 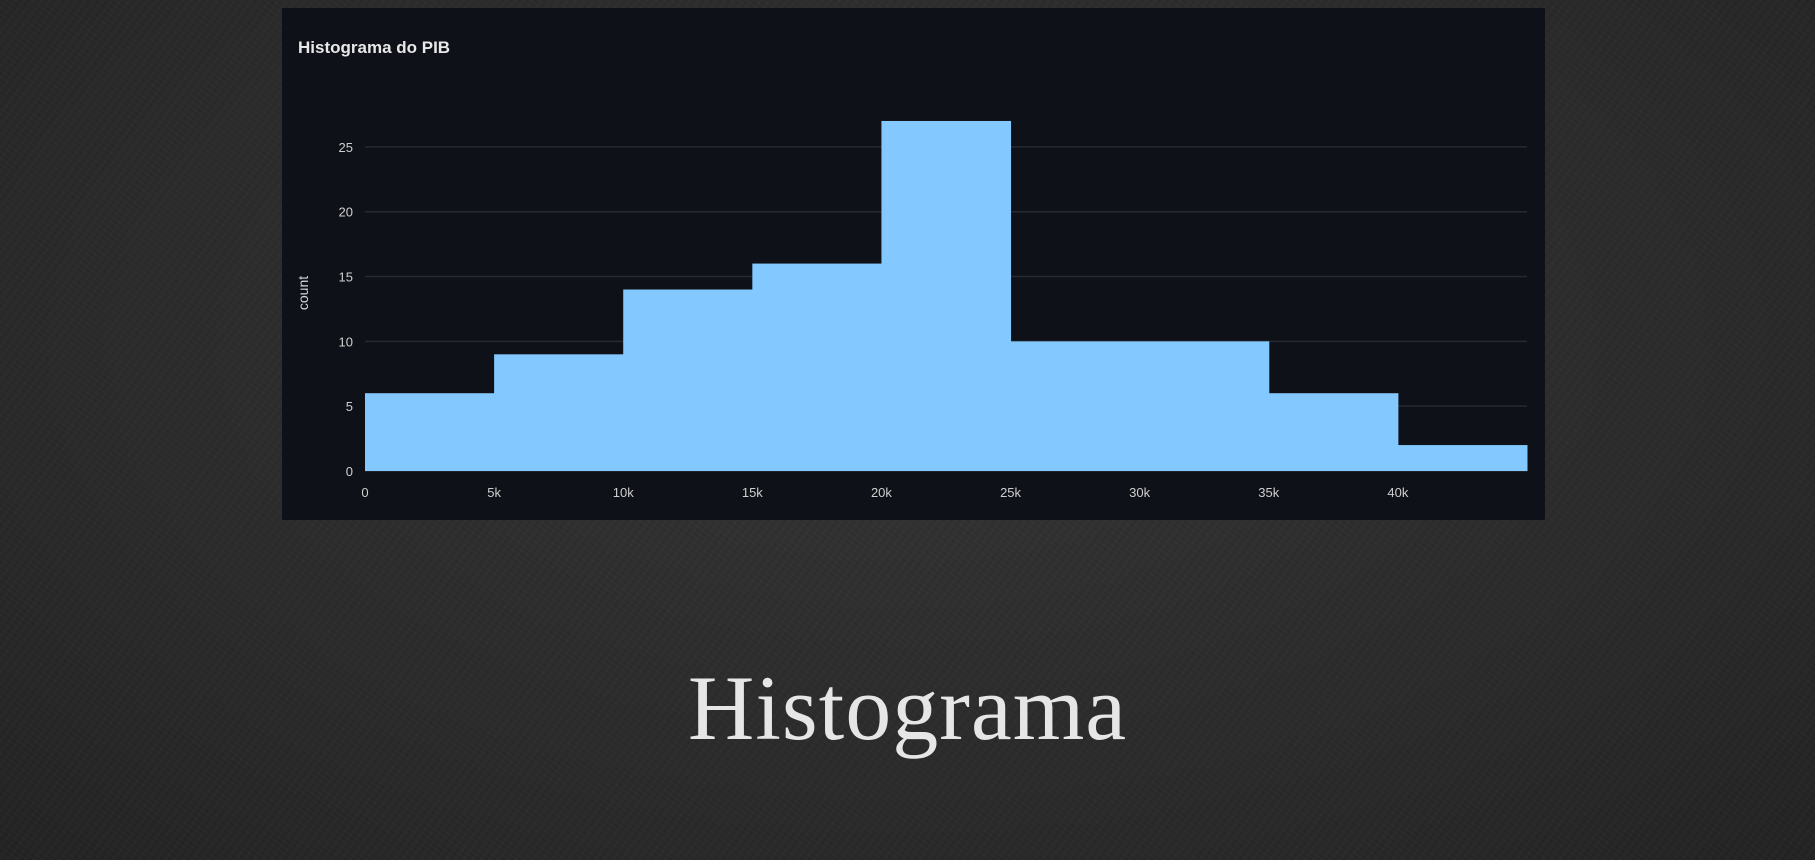 What do you see at coordinates (364, 492) in the screenshot?
I see `x-tick-label: 0` at bounding box center [364, 492].